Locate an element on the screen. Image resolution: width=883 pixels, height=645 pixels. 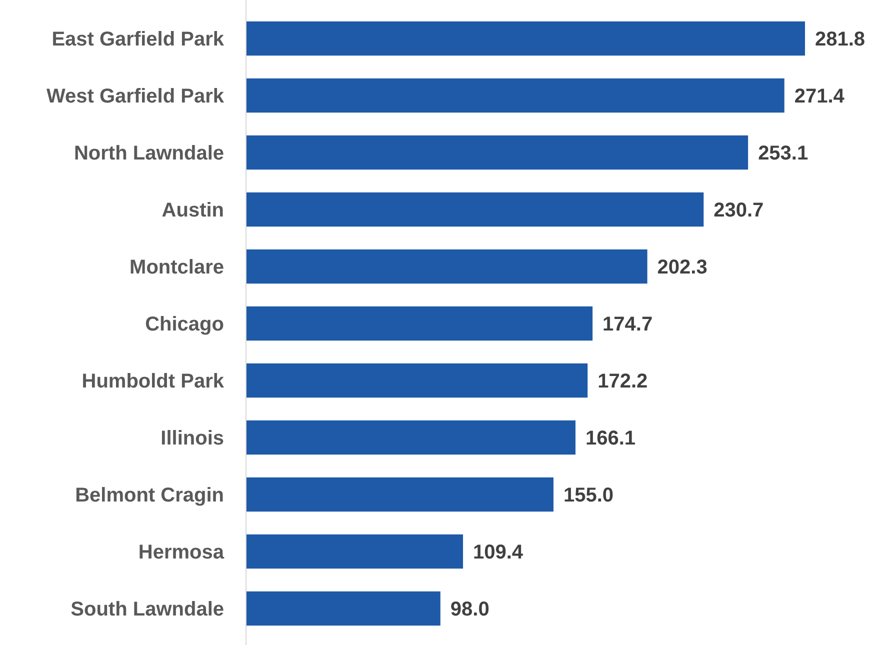
y-tick-label: Illinois is located at coordinates (192, 439).